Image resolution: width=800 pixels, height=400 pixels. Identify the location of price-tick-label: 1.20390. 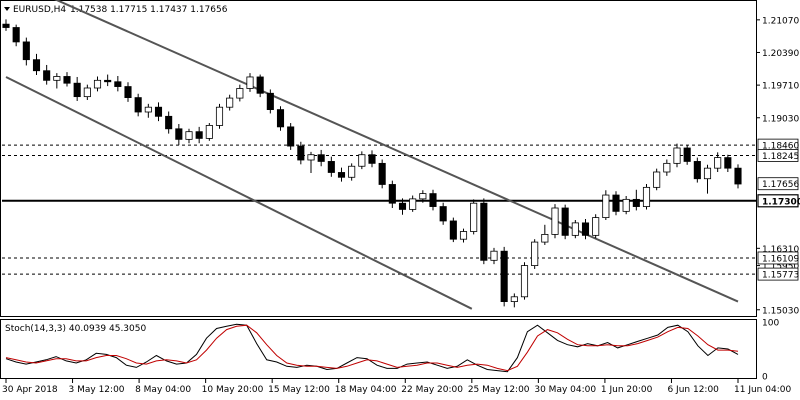
(780, 54).